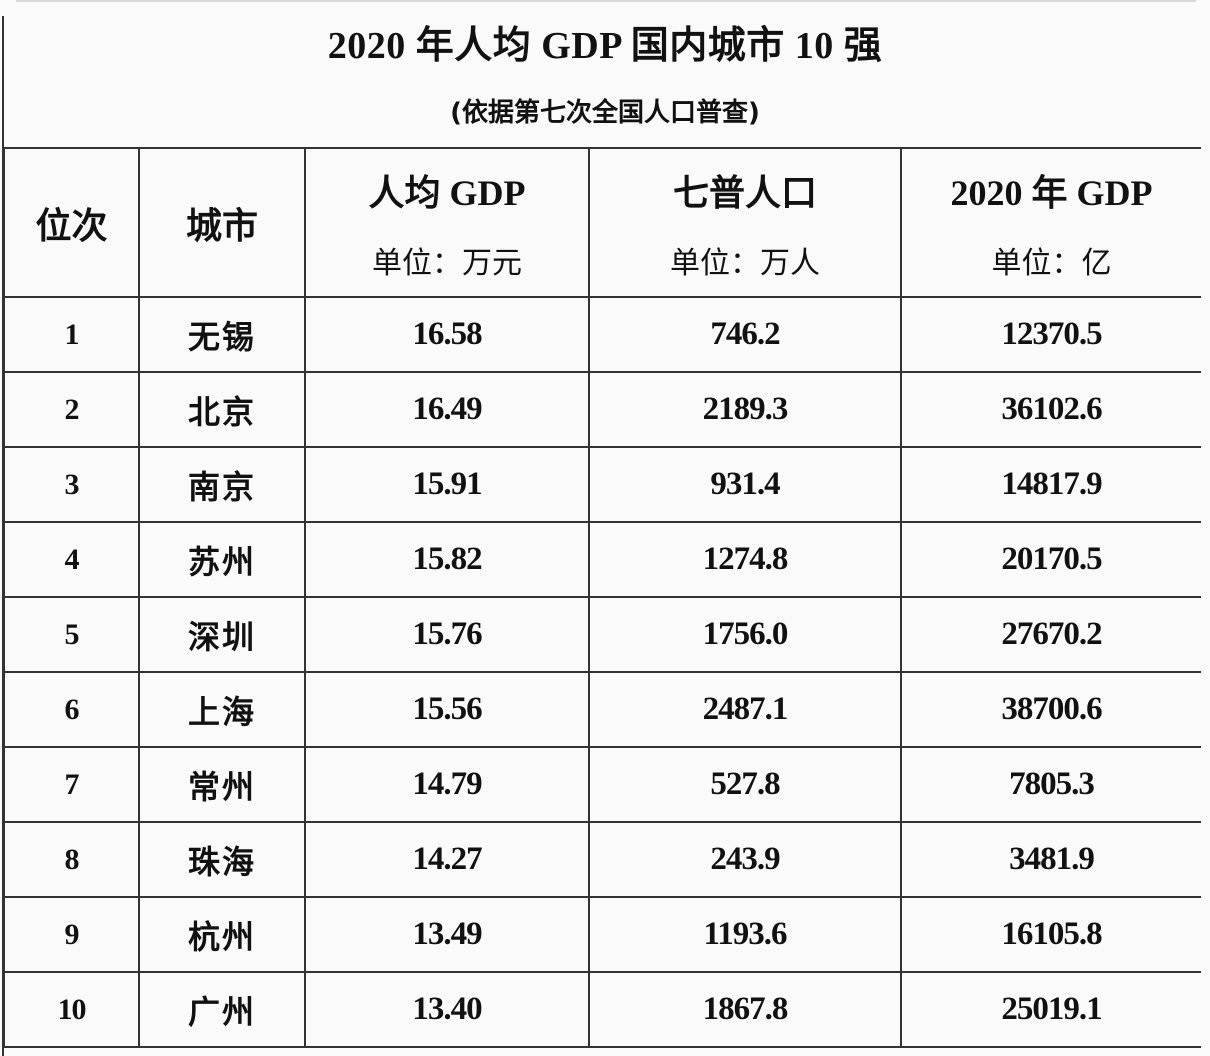 The image size is (1210, 1056). I want to click on header-rank: 位次, so click(71, 222).